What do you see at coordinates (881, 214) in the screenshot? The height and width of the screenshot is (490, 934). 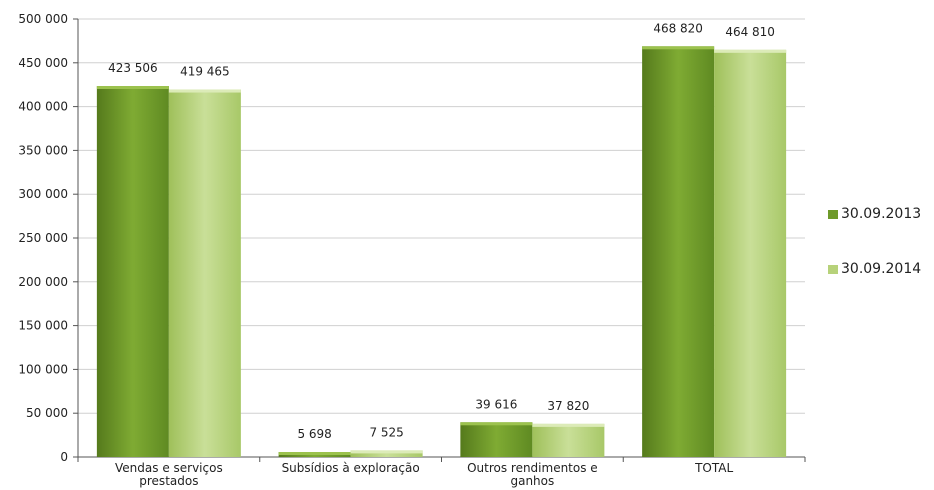 I see `legend-label-2013: 30.09.2013` at bounding box center [881, 214].